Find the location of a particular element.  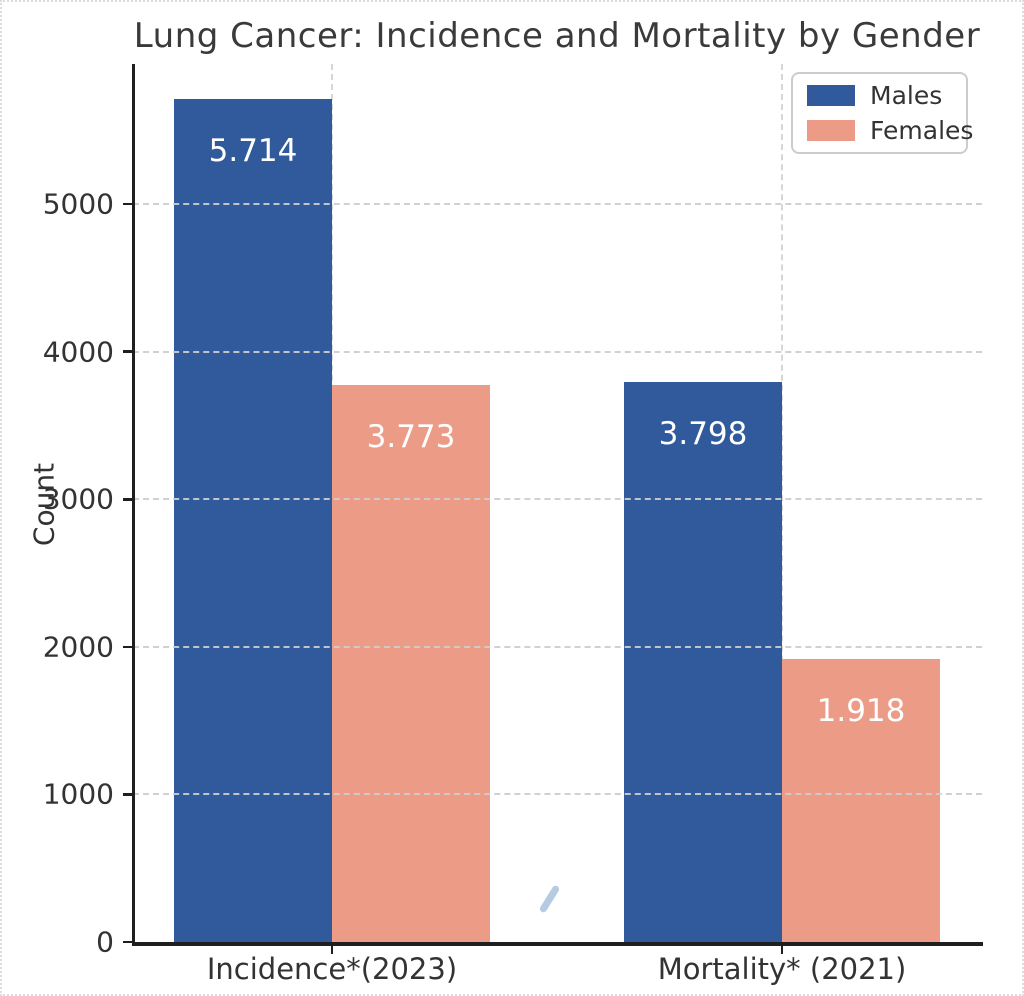

y-tick-label: 1000 is located at coordinates (78, 794).